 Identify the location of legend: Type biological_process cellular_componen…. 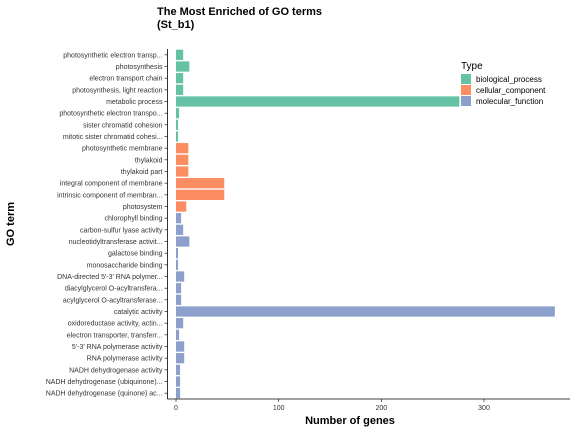
(503, 83).